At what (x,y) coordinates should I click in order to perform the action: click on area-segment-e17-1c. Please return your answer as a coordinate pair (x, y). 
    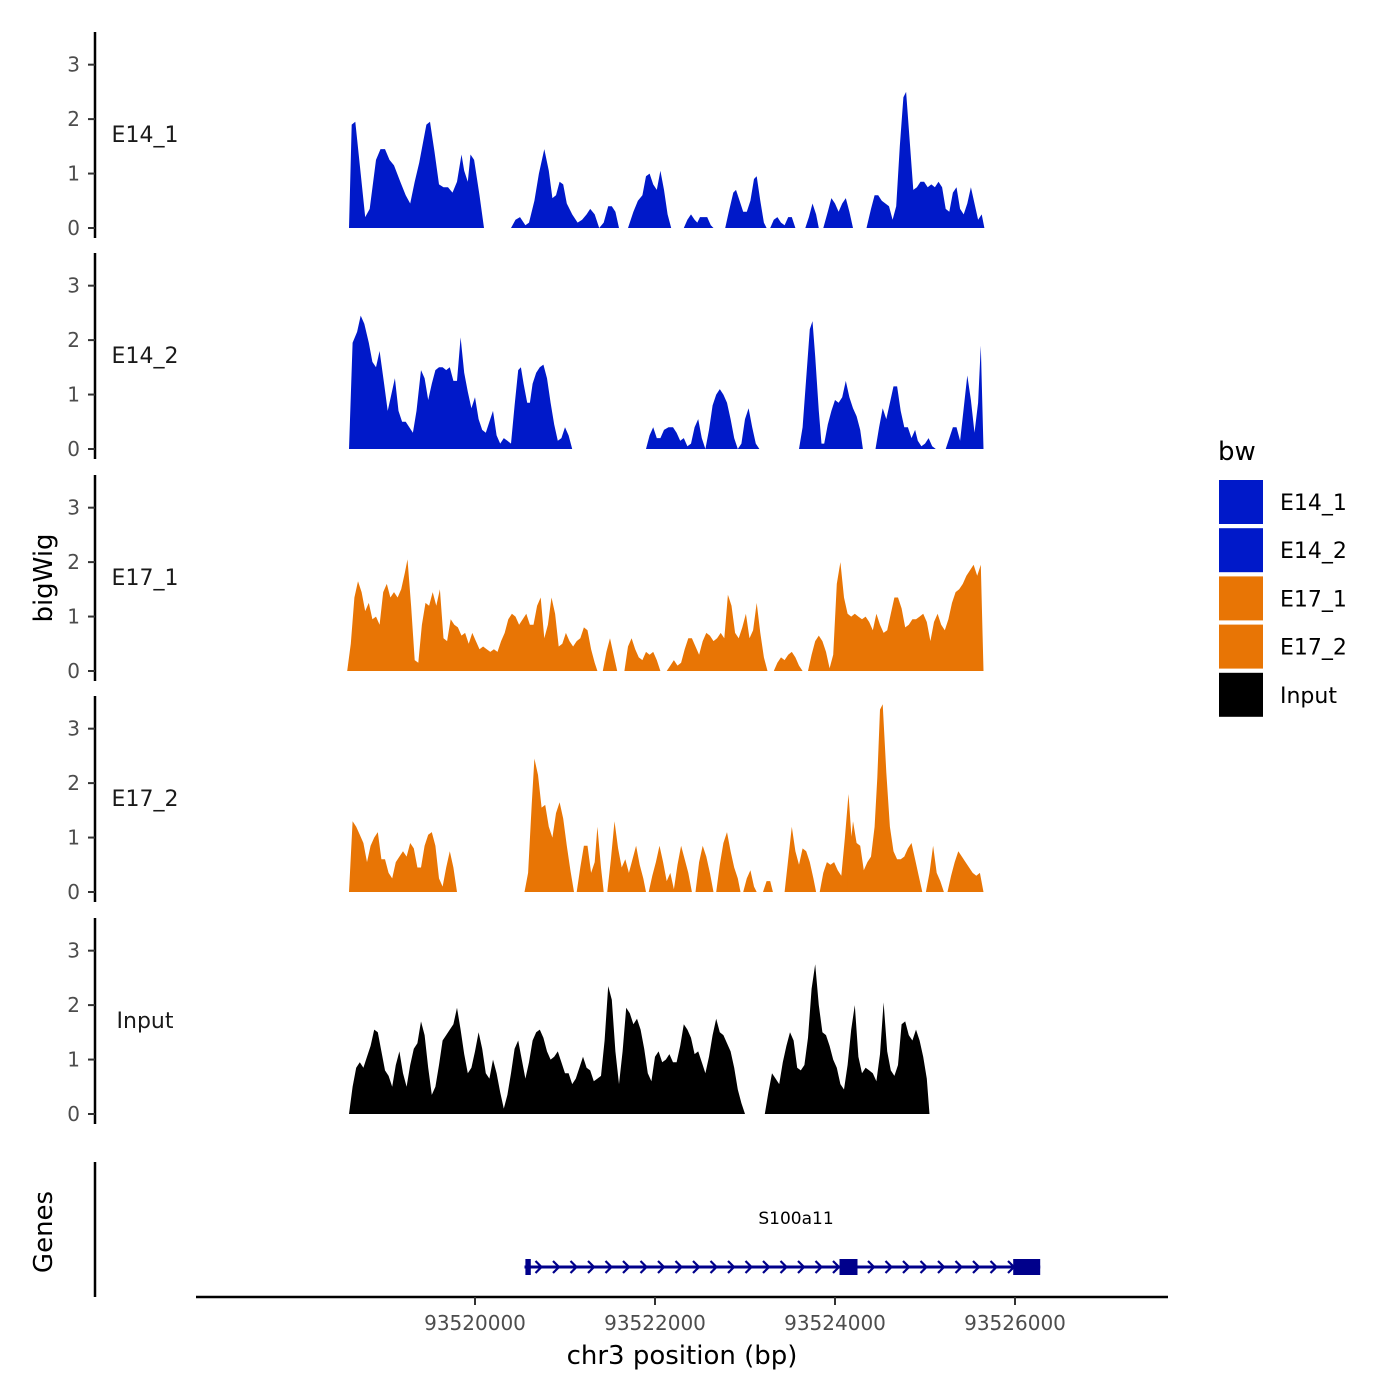
    Looking at the image, I should click on (642, 654).